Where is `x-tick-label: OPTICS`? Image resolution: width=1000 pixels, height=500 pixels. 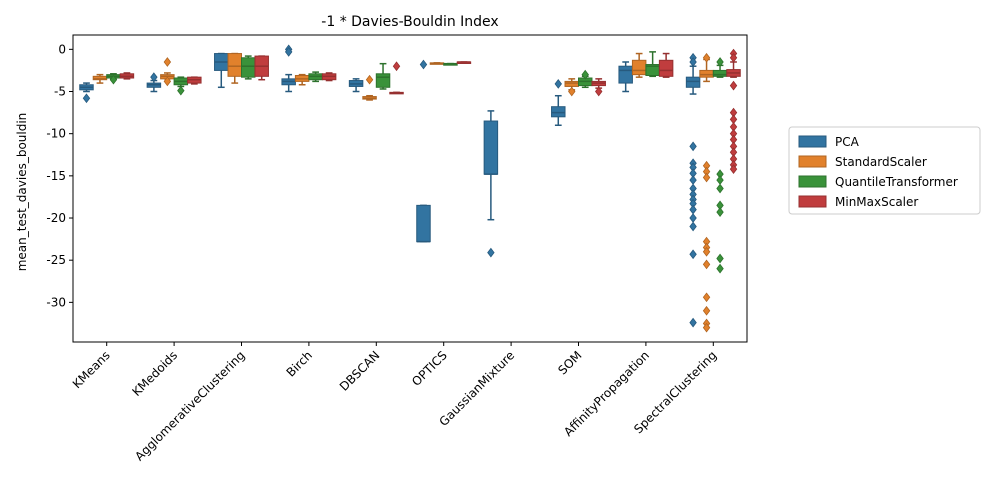 x-tick-label: OPTICS is located at coordinates (429, 368).